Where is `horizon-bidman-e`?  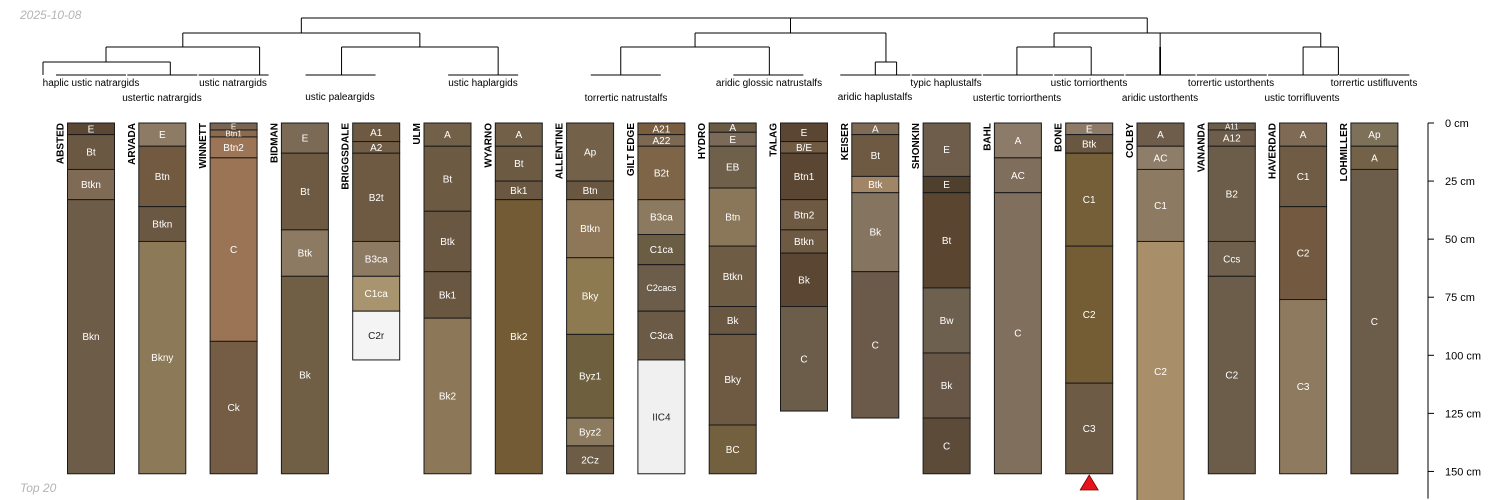
horizon-bidman-e is located at coordinates (304, 138).